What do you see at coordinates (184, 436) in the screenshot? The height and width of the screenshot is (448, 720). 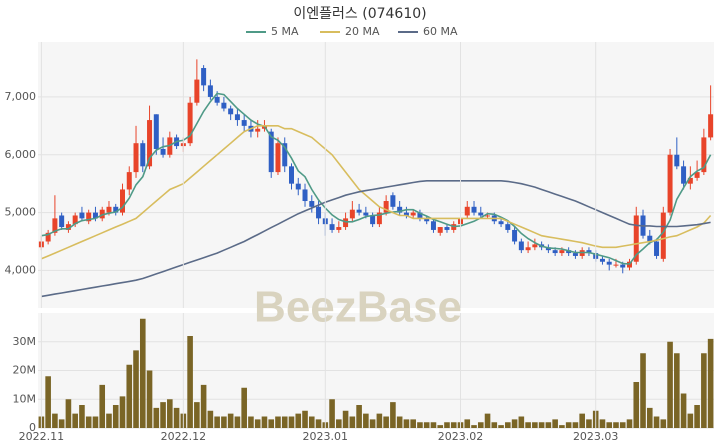 I see `x-tick-label: 2022.12` at bounding box center [184, 436].